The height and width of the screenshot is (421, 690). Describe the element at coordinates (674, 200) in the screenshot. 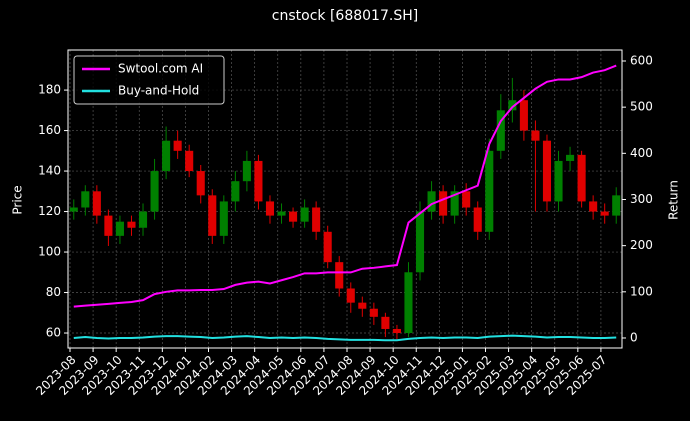

I see `y2-axis-label: Return` at that location.